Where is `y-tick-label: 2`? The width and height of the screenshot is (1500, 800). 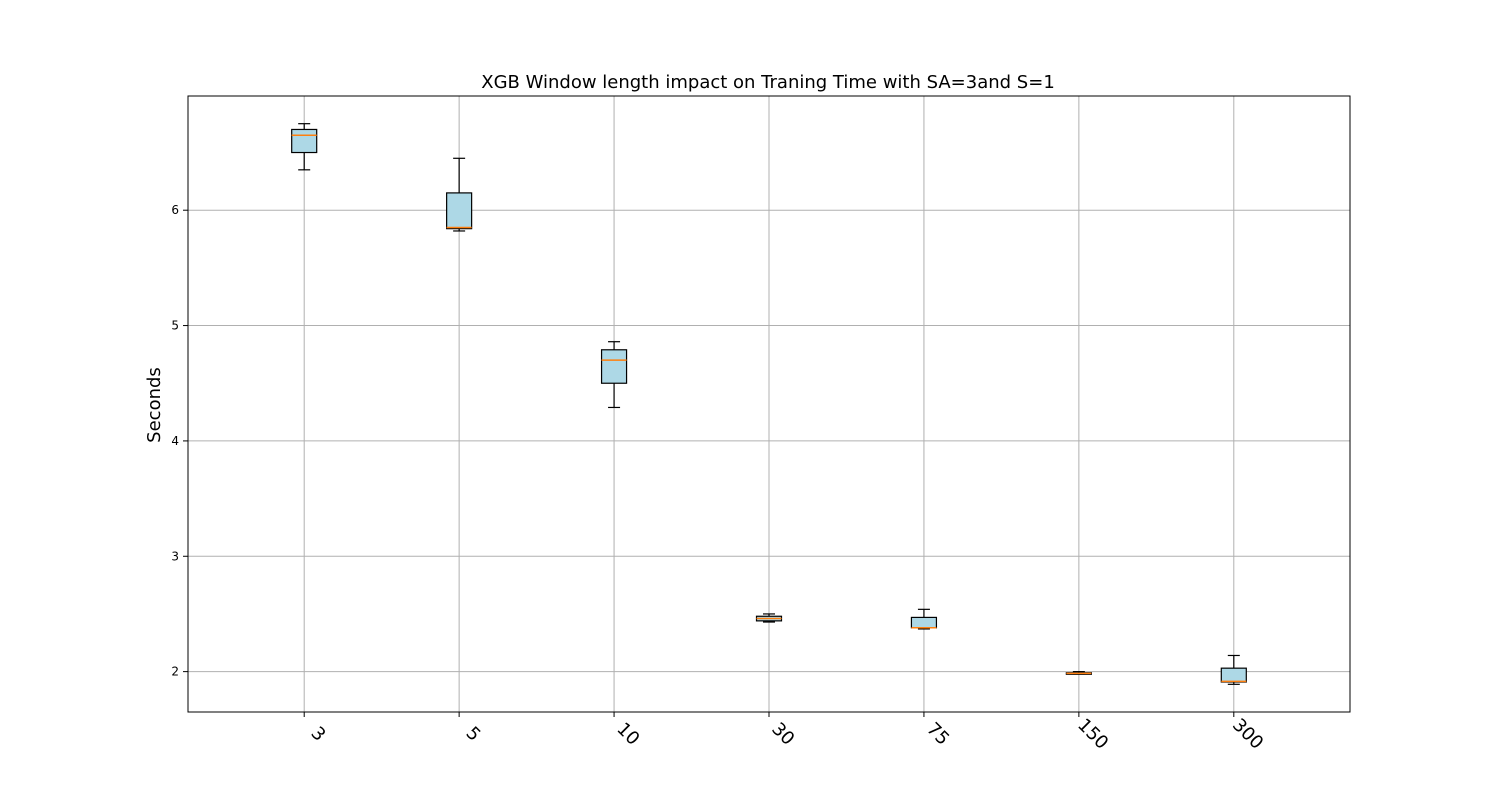 y-tick-label: 2 is located at coordinates (175, 672).